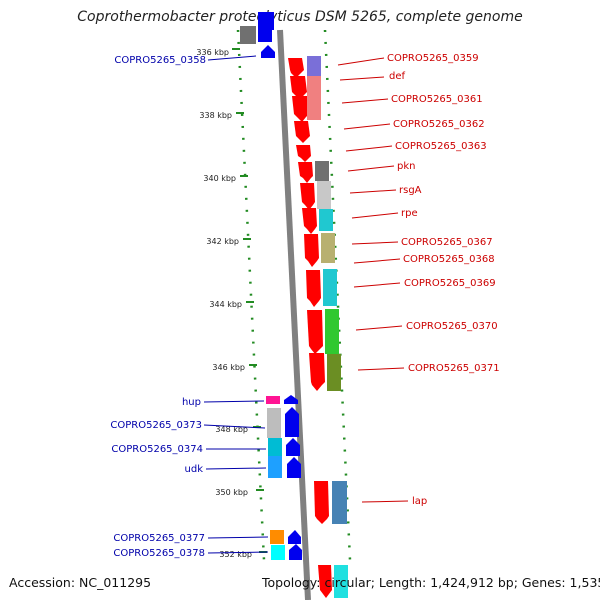 The width and height of the screenshot is (600, 600). What do you see at coordinates (231, 492) in the screenshot?
I see `tick-label: 350 kbp` at bounding box center [231, 492].